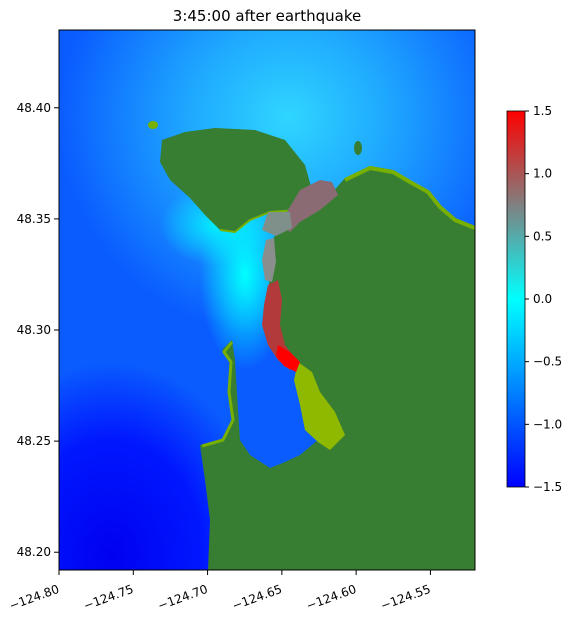 This screenshot has width=578, height=622. Describe the element at coordinates (542, 174) in the screenshot. I see `colorbar-tick-label: 1.0` at that location.